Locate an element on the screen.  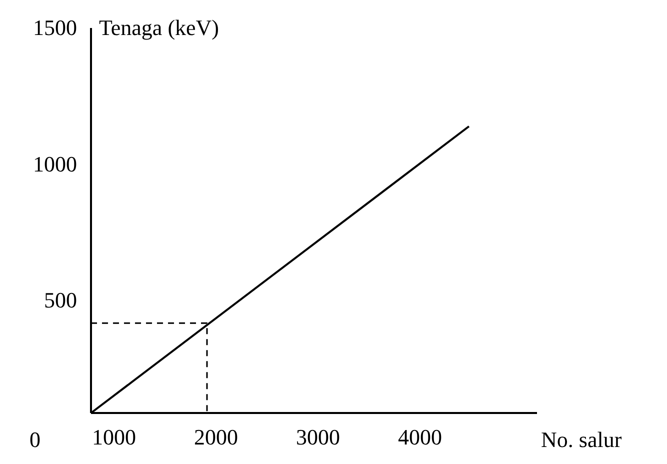
y-tick-label: 500 is located at coordinates (60, 300).